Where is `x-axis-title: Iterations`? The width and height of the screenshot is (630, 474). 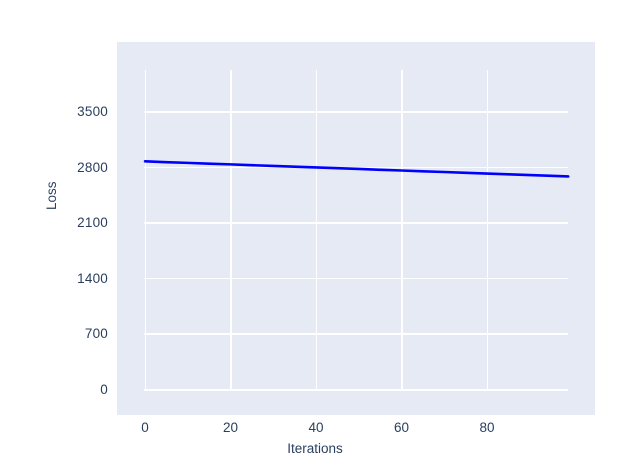
x-axis-title: Iterations is located at coordinates (315, 448).